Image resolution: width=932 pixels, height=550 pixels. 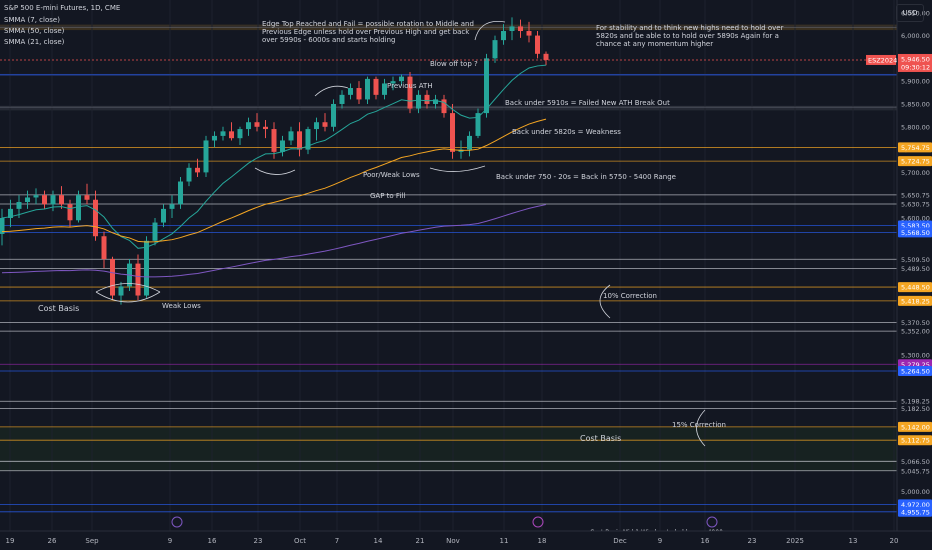 What do you see at coordinates (420, 541) in the screenshot?
I see `time-tick: 21` at bounding box center [420, 541].